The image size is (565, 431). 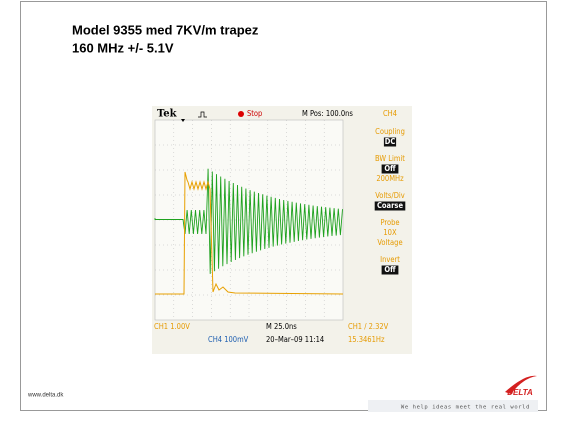 What do you see at coordinates (281, 326) in the screenshot?
I see `status-timebase: M 25.0ns` at bounding box center [281, 326].